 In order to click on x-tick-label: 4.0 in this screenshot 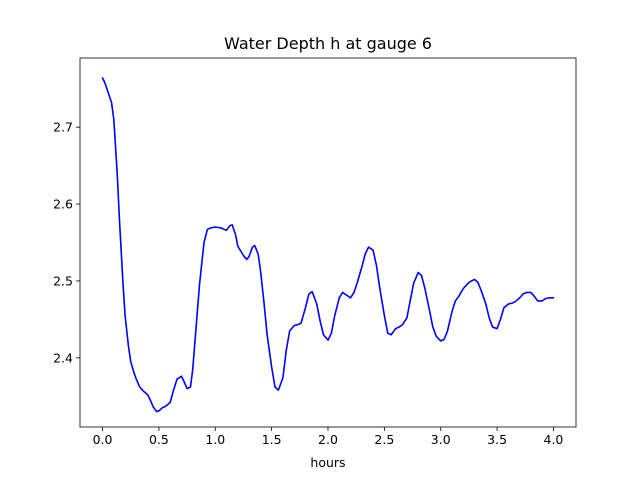, I will do `click(554, 439)`.